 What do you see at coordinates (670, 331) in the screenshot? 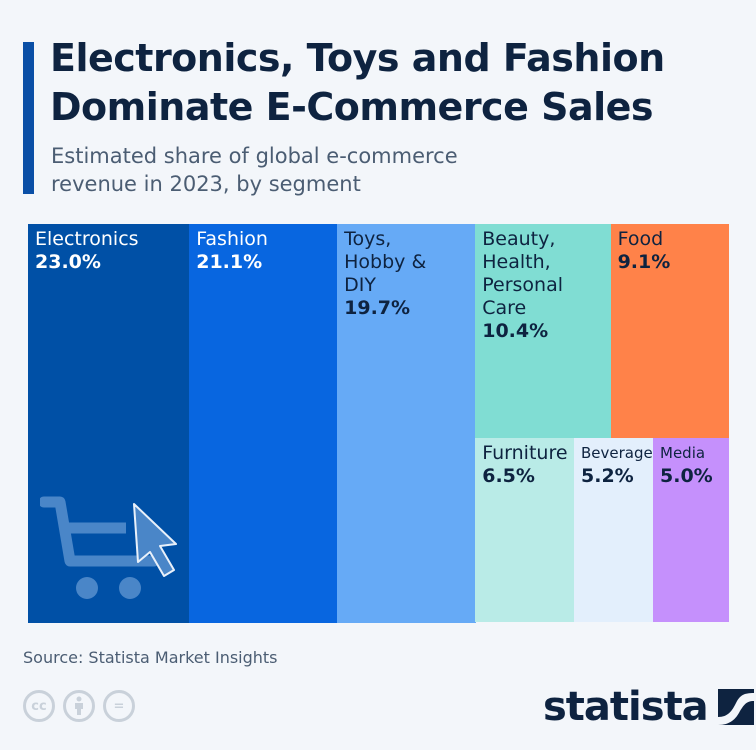
I see `treemap-cell-food: Food 9.1%` at bounding box center [670, 331].